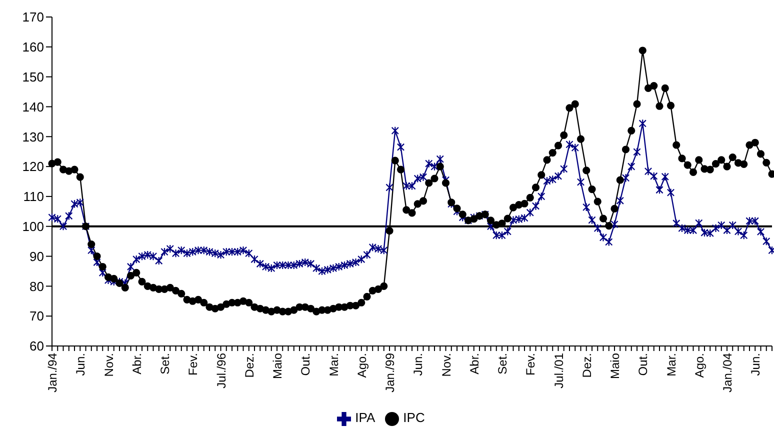 Image resolution: width=774 pixels, height=436 pixels. What do you see at coordinates (365, 417) in the screenshot?
I see `legend-label: IPA` at bounding box center [365, 417].